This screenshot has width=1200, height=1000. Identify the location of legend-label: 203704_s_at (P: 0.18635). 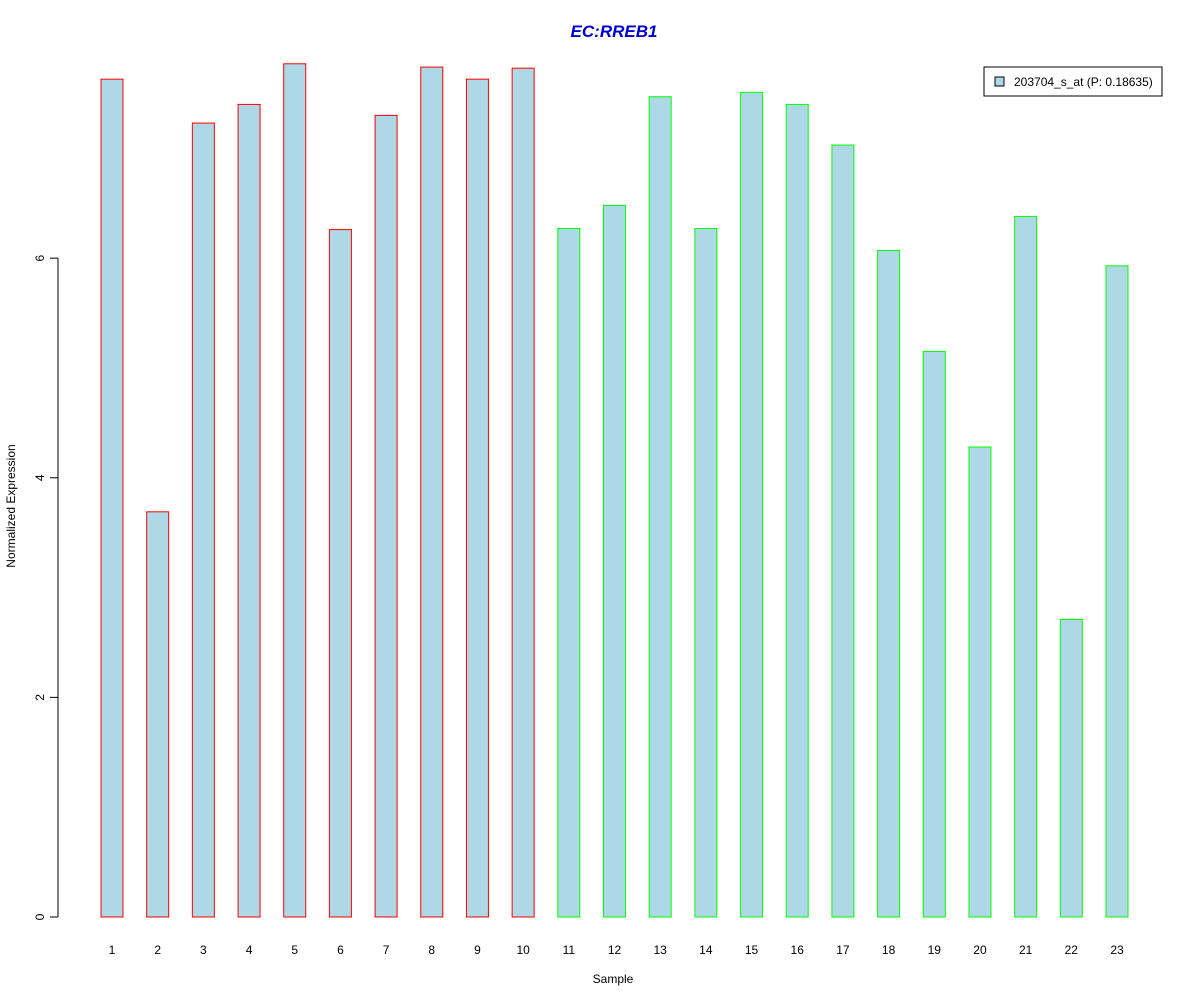
(1083, 82).